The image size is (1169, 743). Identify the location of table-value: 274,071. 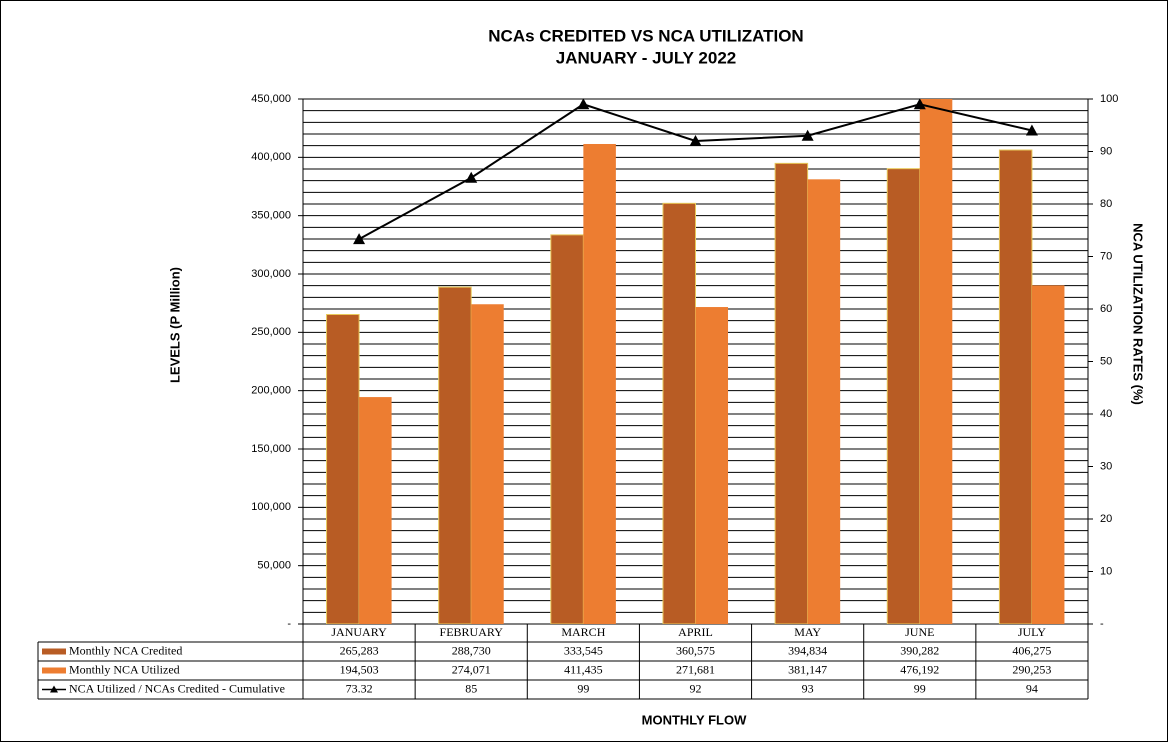
(471, 669).